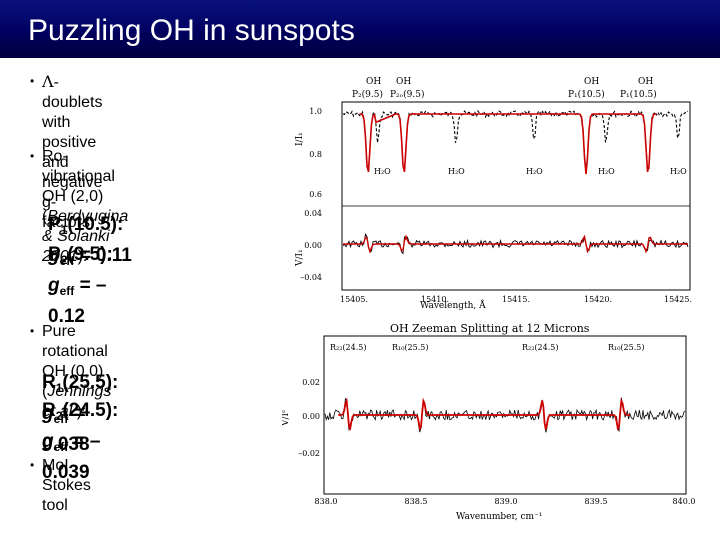 The width and height of the screenshot is (720, 540). What do you see at coordinates (72, 122) in the screenshot?
I see `bullet-text: -doublets with positive and` at bounding box center [72, 122].